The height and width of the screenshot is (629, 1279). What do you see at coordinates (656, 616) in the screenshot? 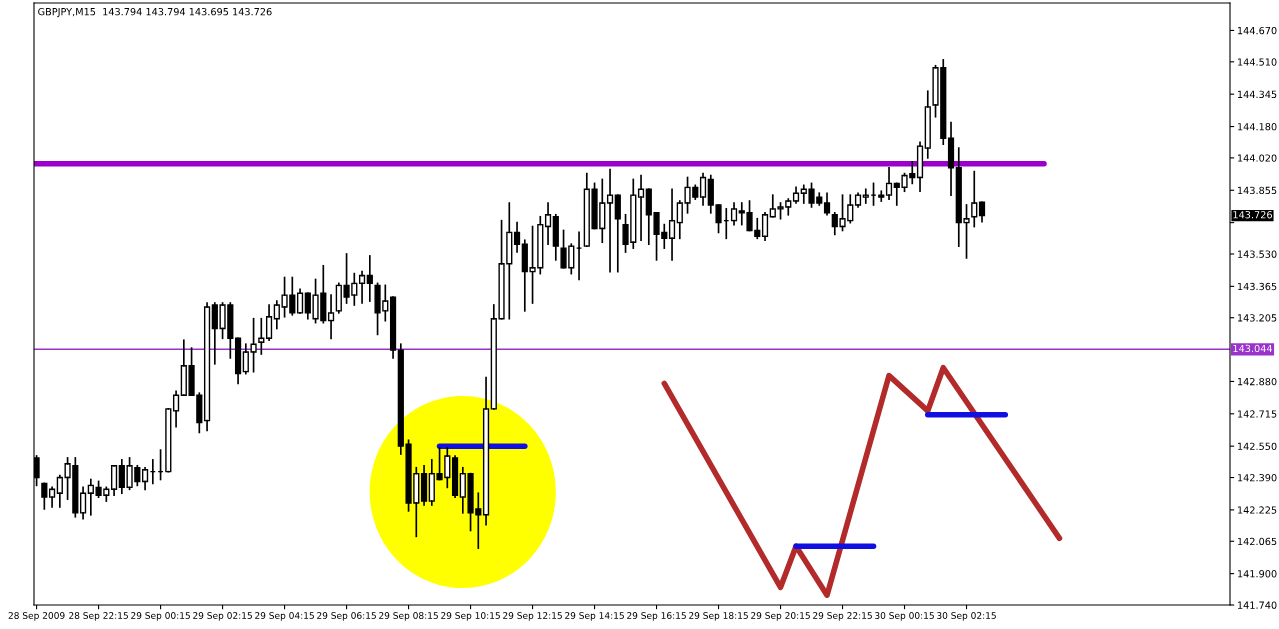
I see `x-tick-label: 29 Sep 16:15` at bounding box center [656, 616].